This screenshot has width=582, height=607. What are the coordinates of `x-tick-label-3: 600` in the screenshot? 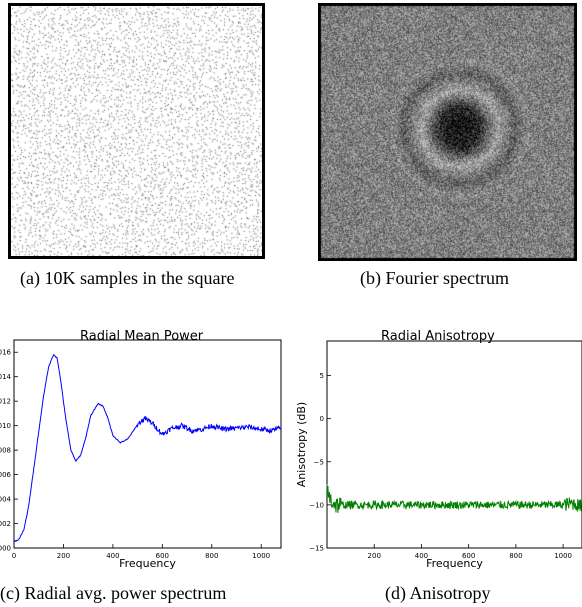 It's located at (162, 556).